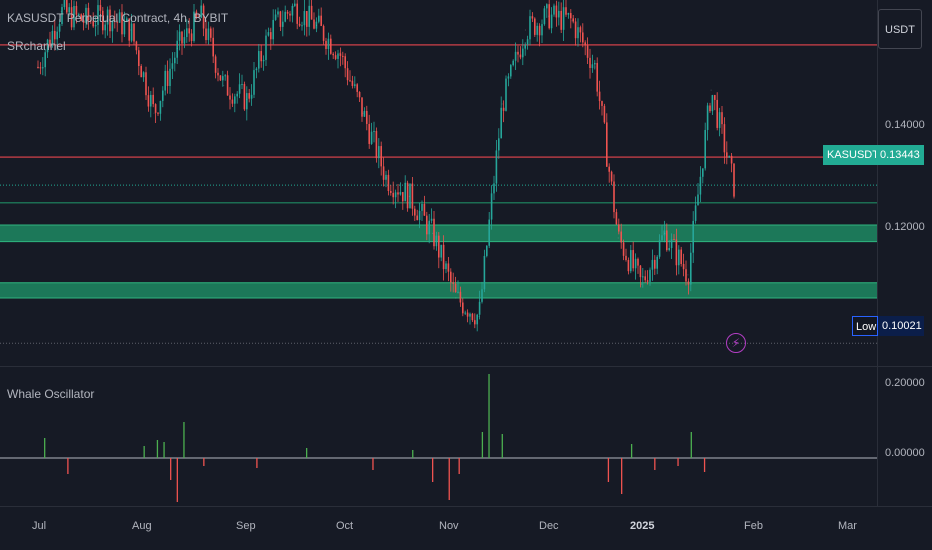 This screenshot has width=932, height=550. Describe the element at coordinates (901, 326) in the screenshot. I see `low-value-label: 0.10021` at that location.